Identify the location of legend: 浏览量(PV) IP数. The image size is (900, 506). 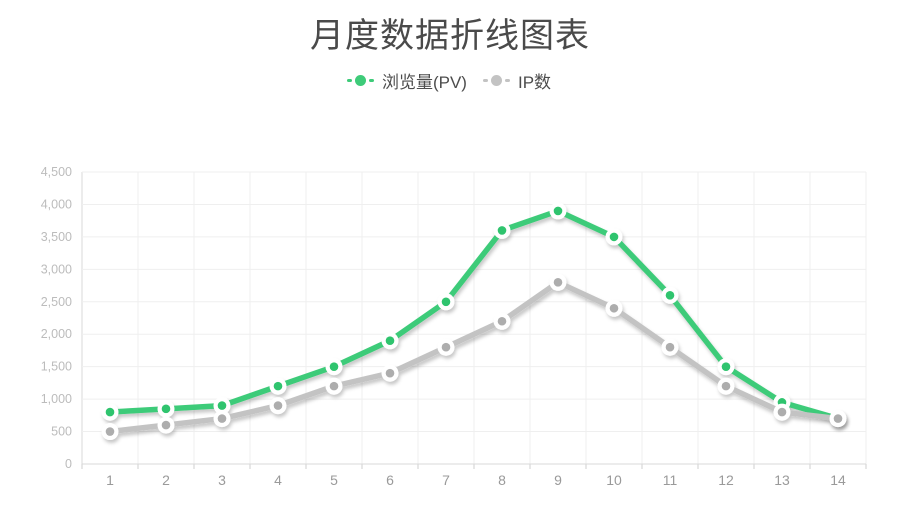
(450, 80).